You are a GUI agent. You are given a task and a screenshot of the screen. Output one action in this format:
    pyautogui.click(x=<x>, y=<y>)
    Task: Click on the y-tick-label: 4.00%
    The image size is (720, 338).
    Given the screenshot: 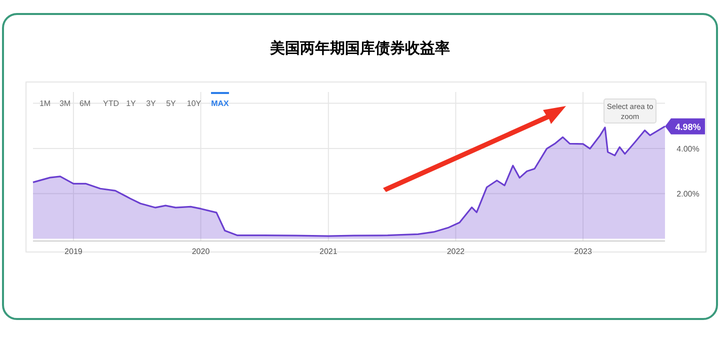 What is the action you would take?
    pyautogui.click(x=688, y=149)
    